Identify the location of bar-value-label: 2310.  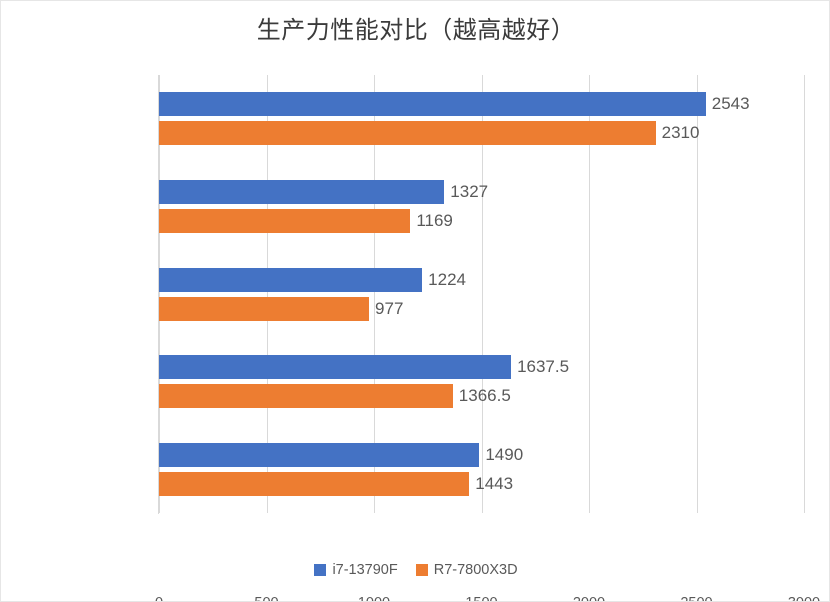
(680, 133).